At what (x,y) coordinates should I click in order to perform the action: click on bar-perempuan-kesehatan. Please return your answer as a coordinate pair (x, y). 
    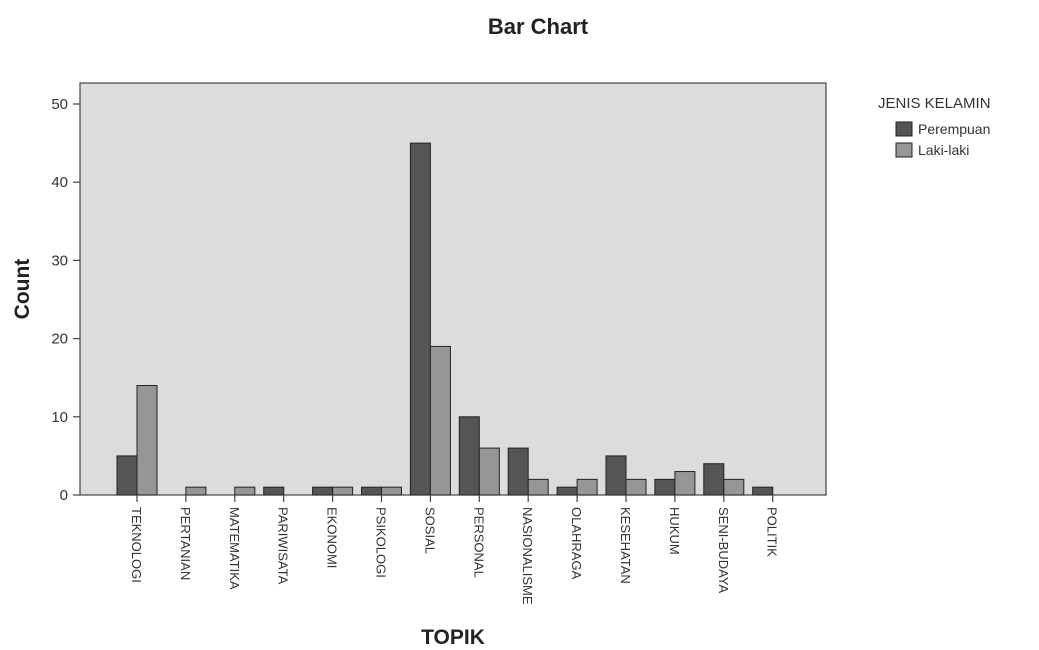
    Looking at the image, I should click on (616, 475).